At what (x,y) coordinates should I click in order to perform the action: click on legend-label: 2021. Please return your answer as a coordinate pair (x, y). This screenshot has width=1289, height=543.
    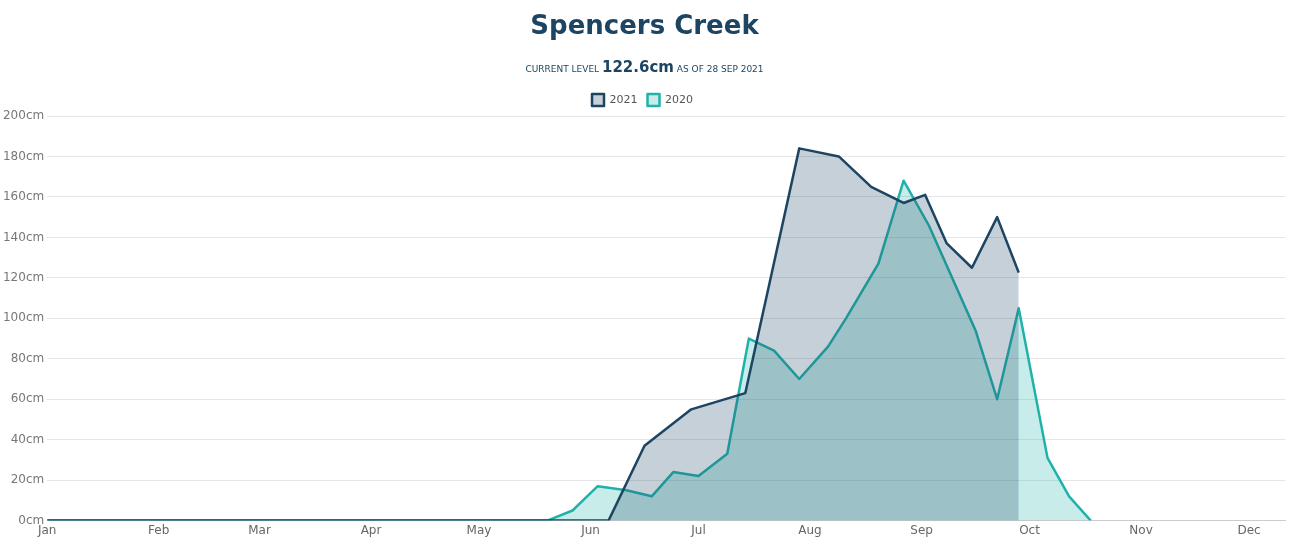
    Looking at the image, I should click on (623, 99).